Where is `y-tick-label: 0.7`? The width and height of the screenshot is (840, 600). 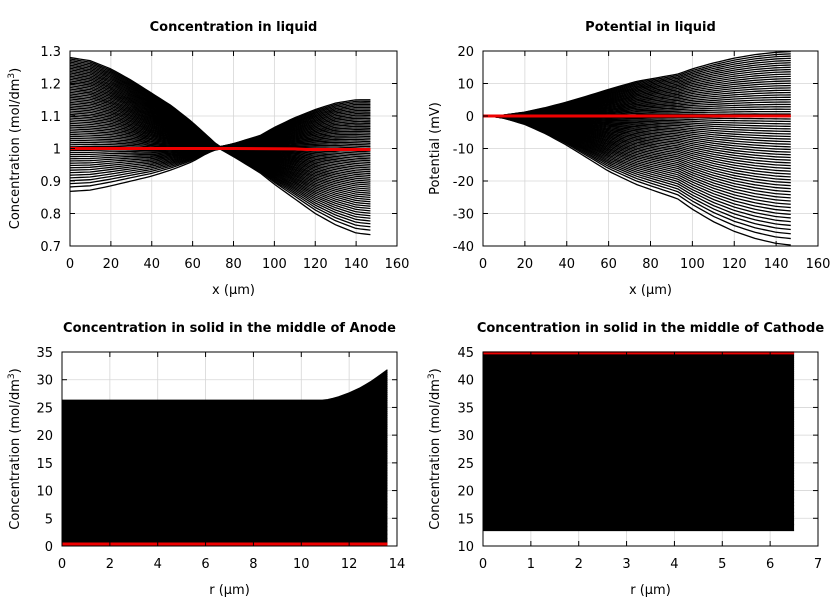 y-tick-label: 0.7 is located at coordinates (50, 247).